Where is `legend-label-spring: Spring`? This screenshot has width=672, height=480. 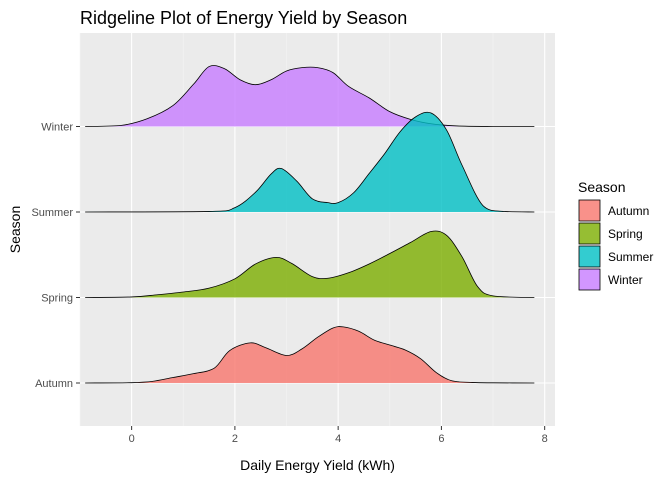
legend-label-spring: Spring is located at coordinates (625, 234).